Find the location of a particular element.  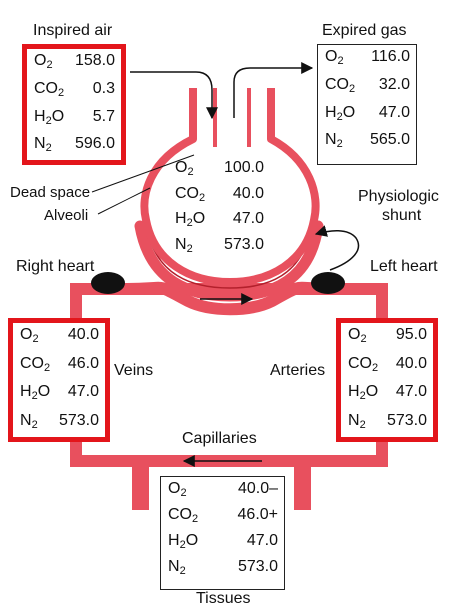

tissue-vessel-left is located at coordinates (140, 486).